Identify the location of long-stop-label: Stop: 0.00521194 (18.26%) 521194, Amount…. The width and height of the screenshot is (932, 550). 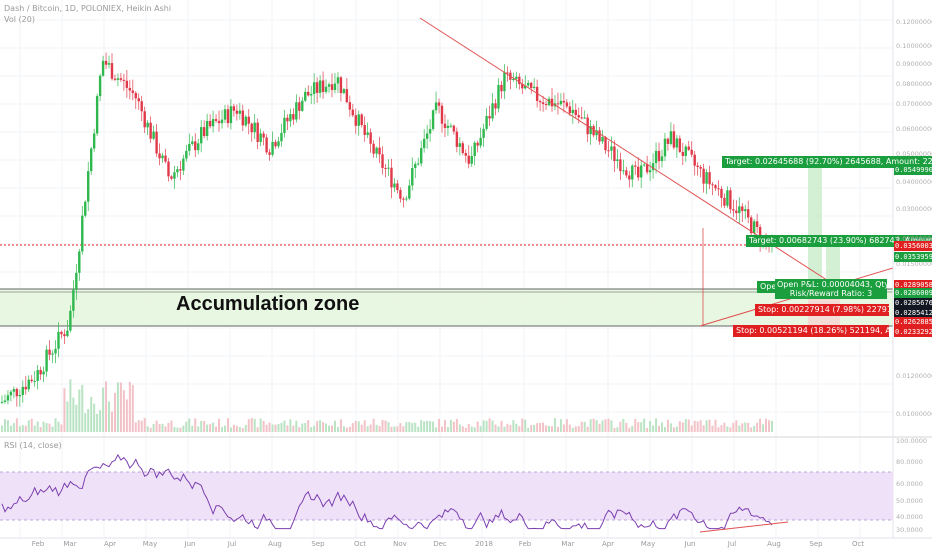
(811, 331).